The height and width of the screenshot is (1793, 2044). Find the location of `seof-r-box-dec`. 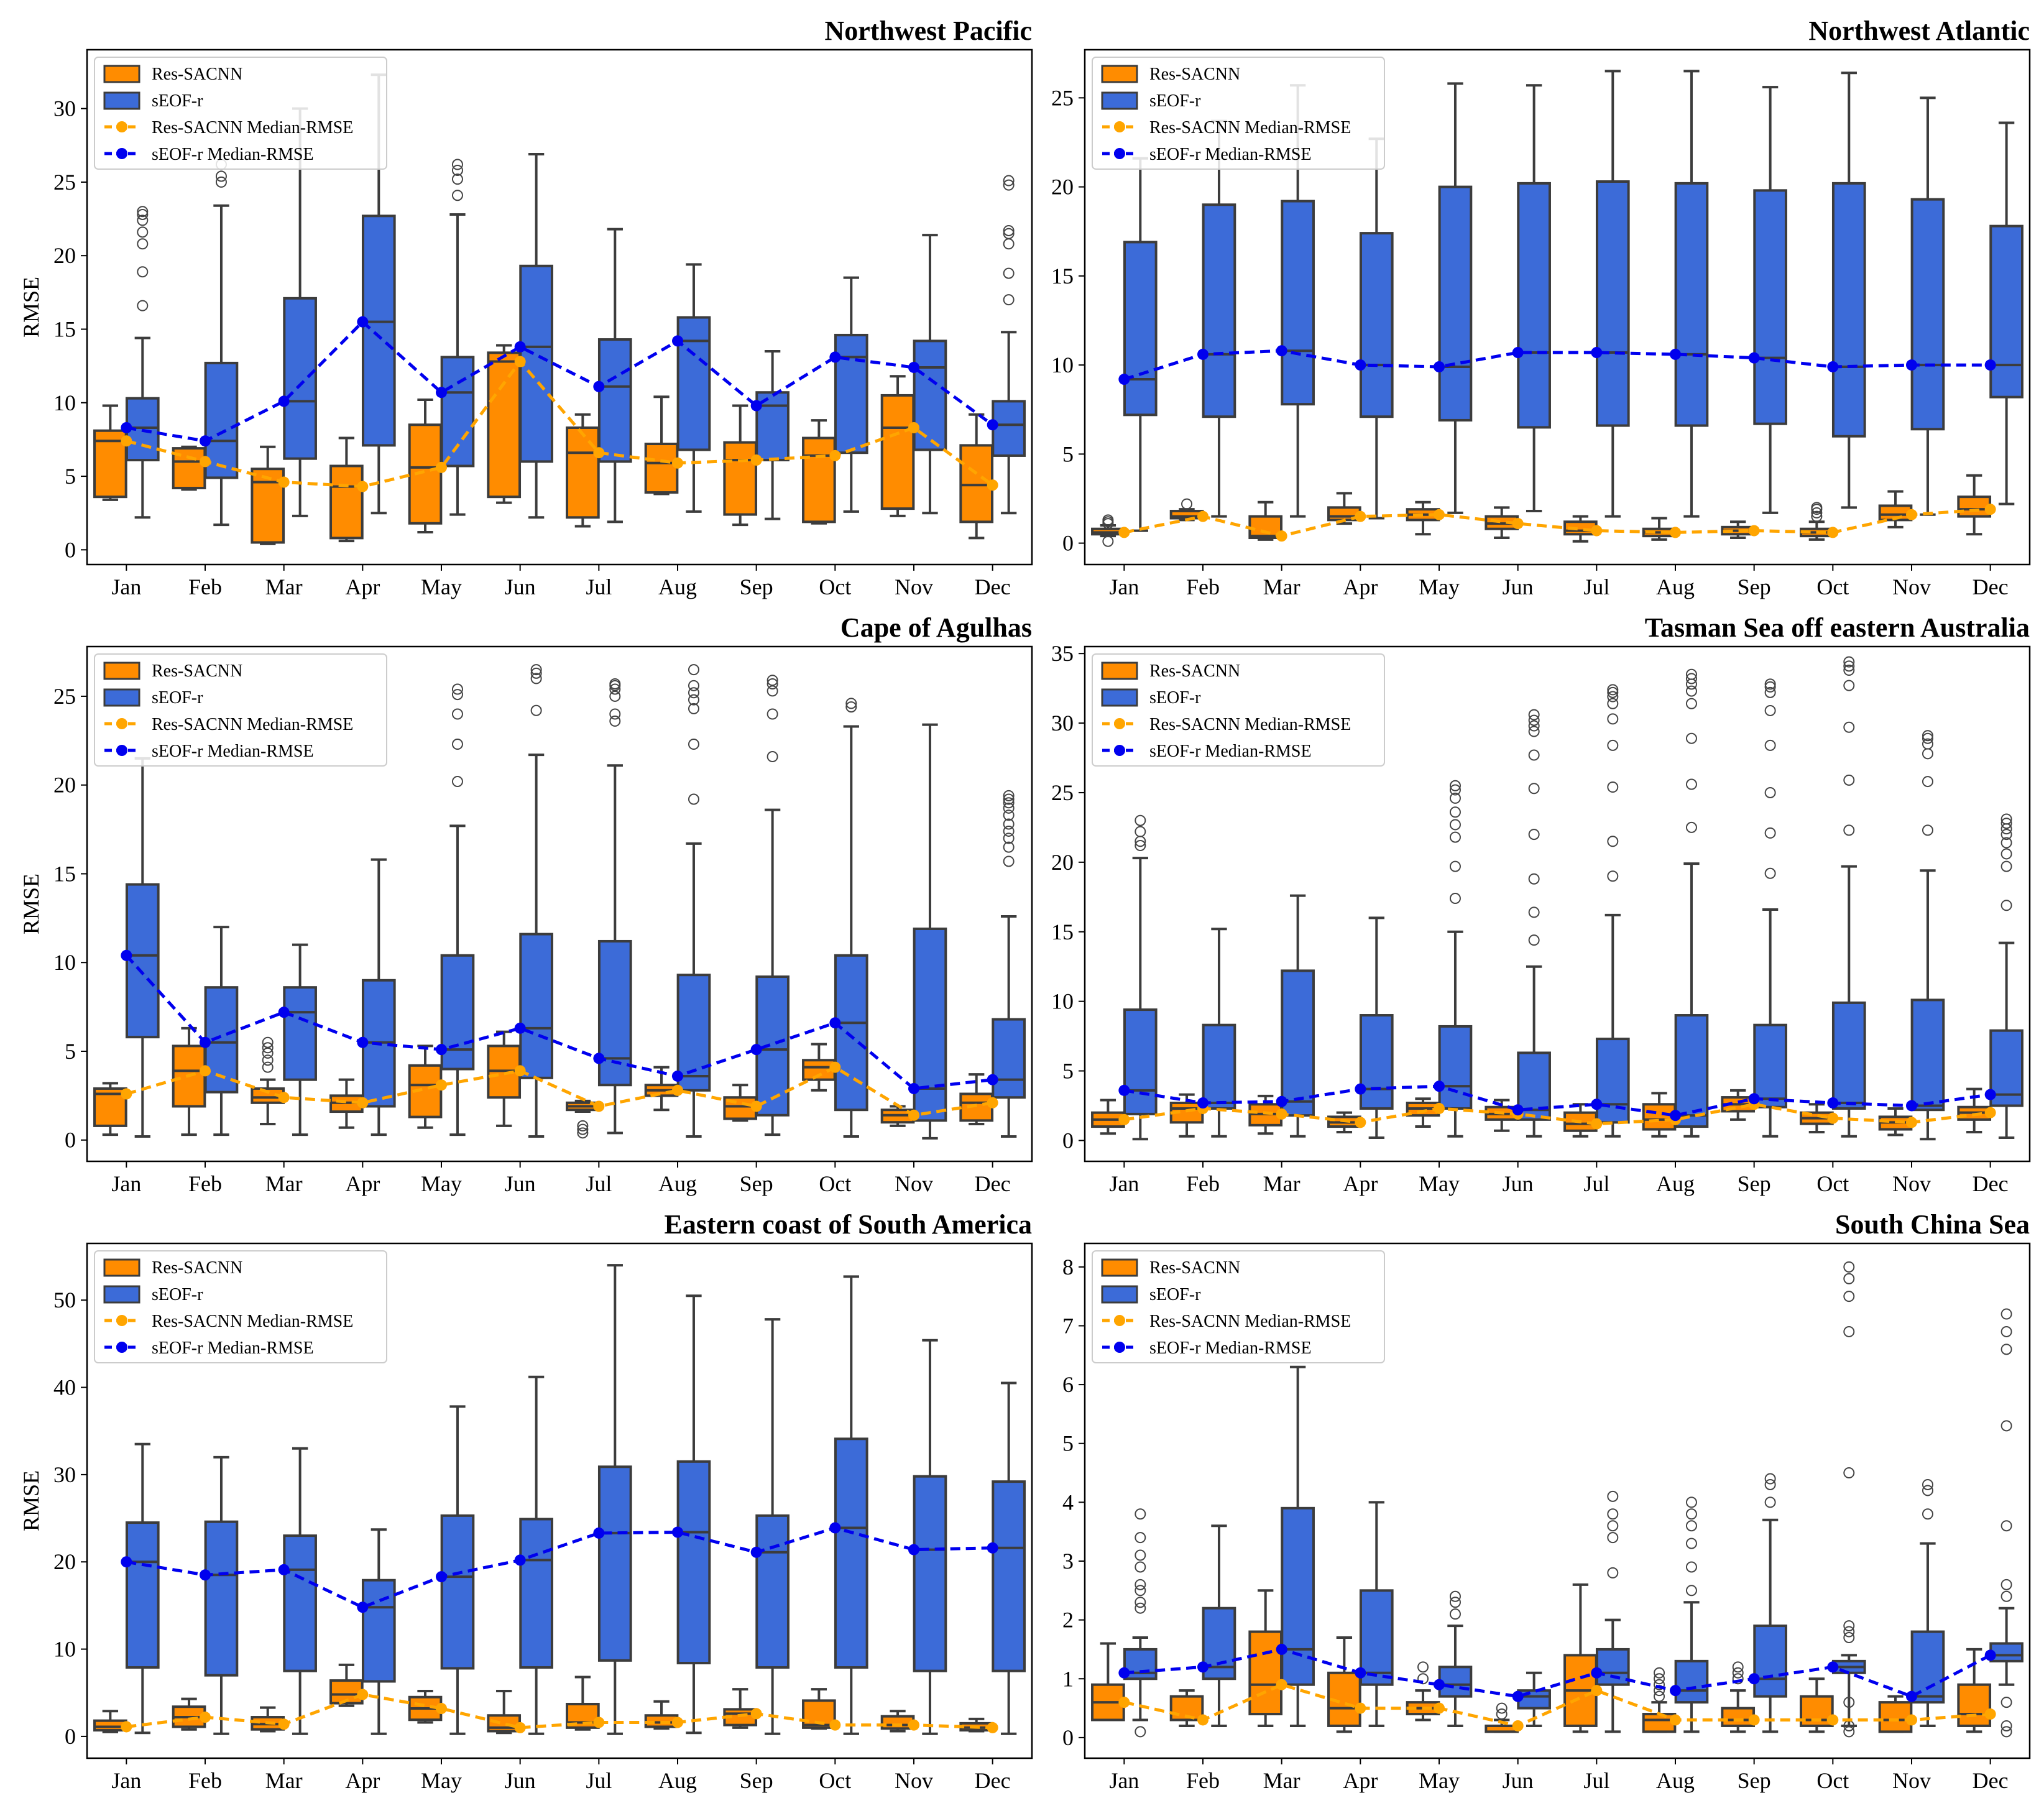

seof-r-box-dec is located at coordinates (1009, 345).